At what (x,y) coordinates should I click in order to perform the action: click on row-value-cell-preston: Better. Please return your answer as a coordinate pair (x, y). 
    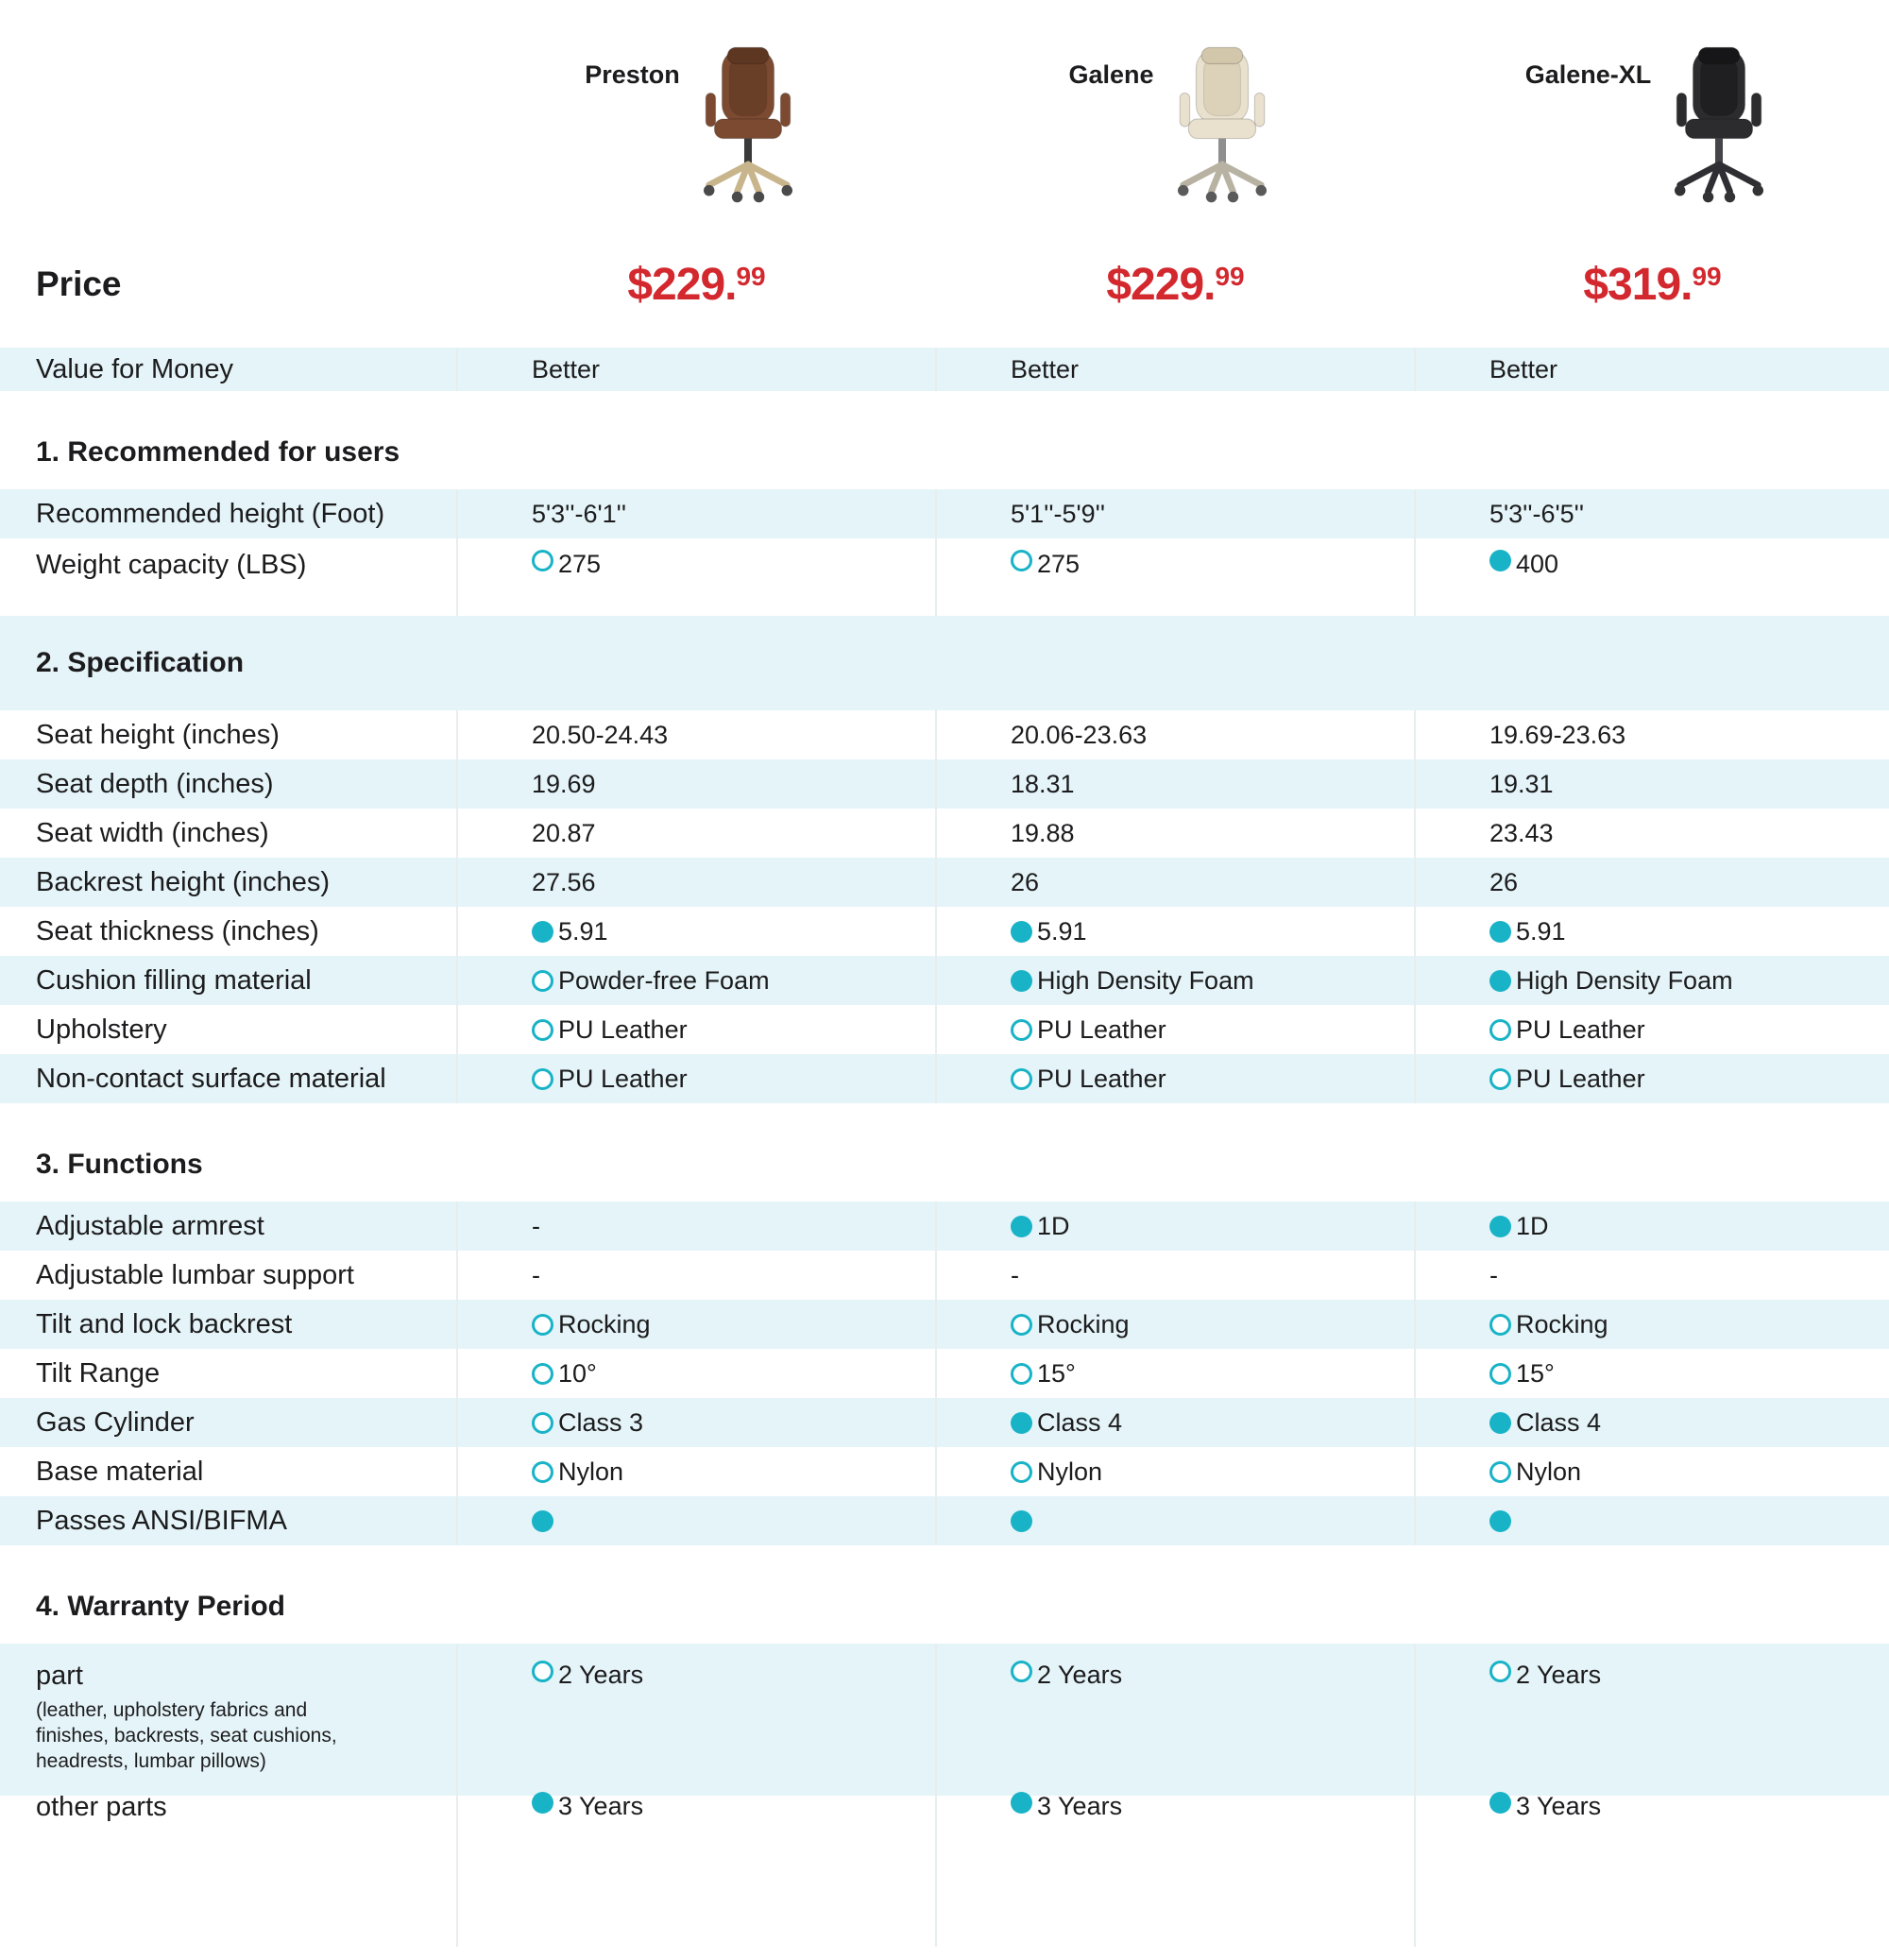
    Looking at the image, I should click on (696, 369).